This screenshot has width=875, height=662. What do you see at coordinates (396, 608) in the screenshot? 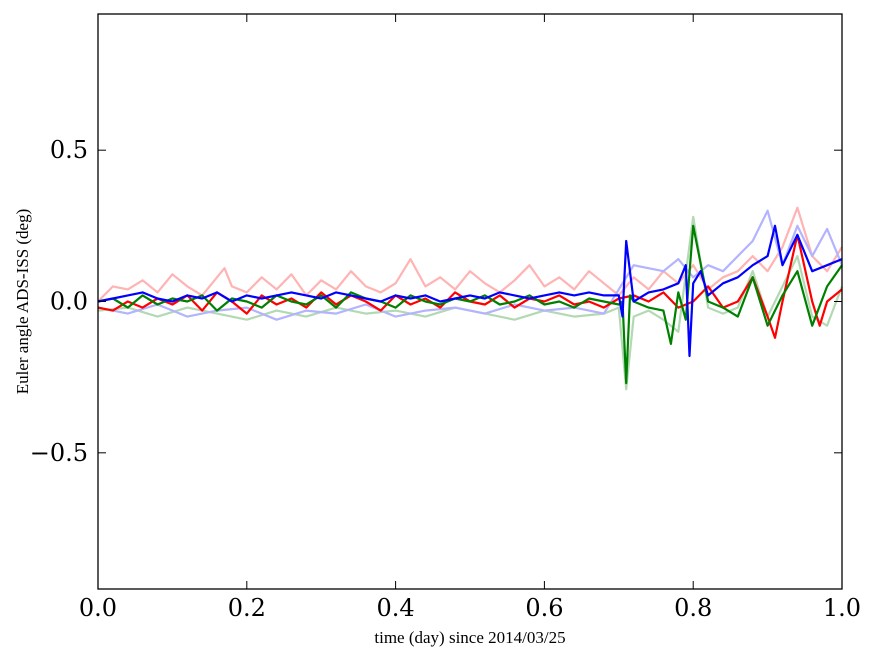
I see `x-tick-label: 0.4` at bounding box center [396, 608].